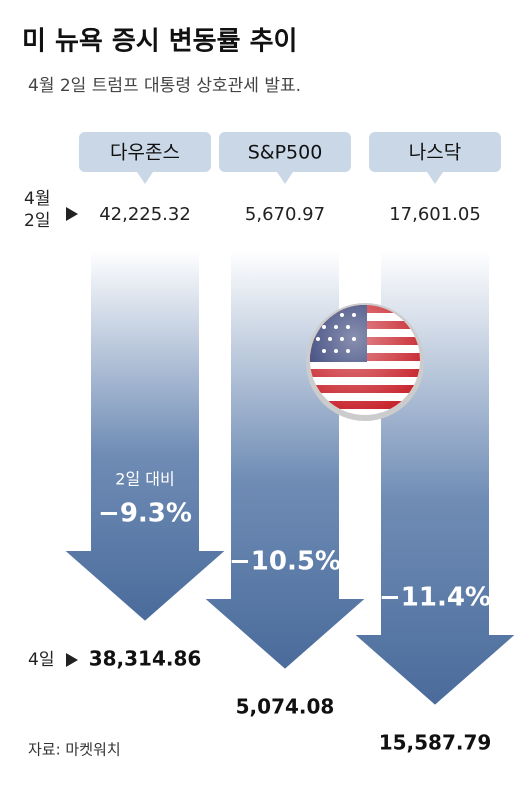  Describe the element at coordinates (285, 214) in the screenshot. I see `start-value: 5,670.97` at that location.